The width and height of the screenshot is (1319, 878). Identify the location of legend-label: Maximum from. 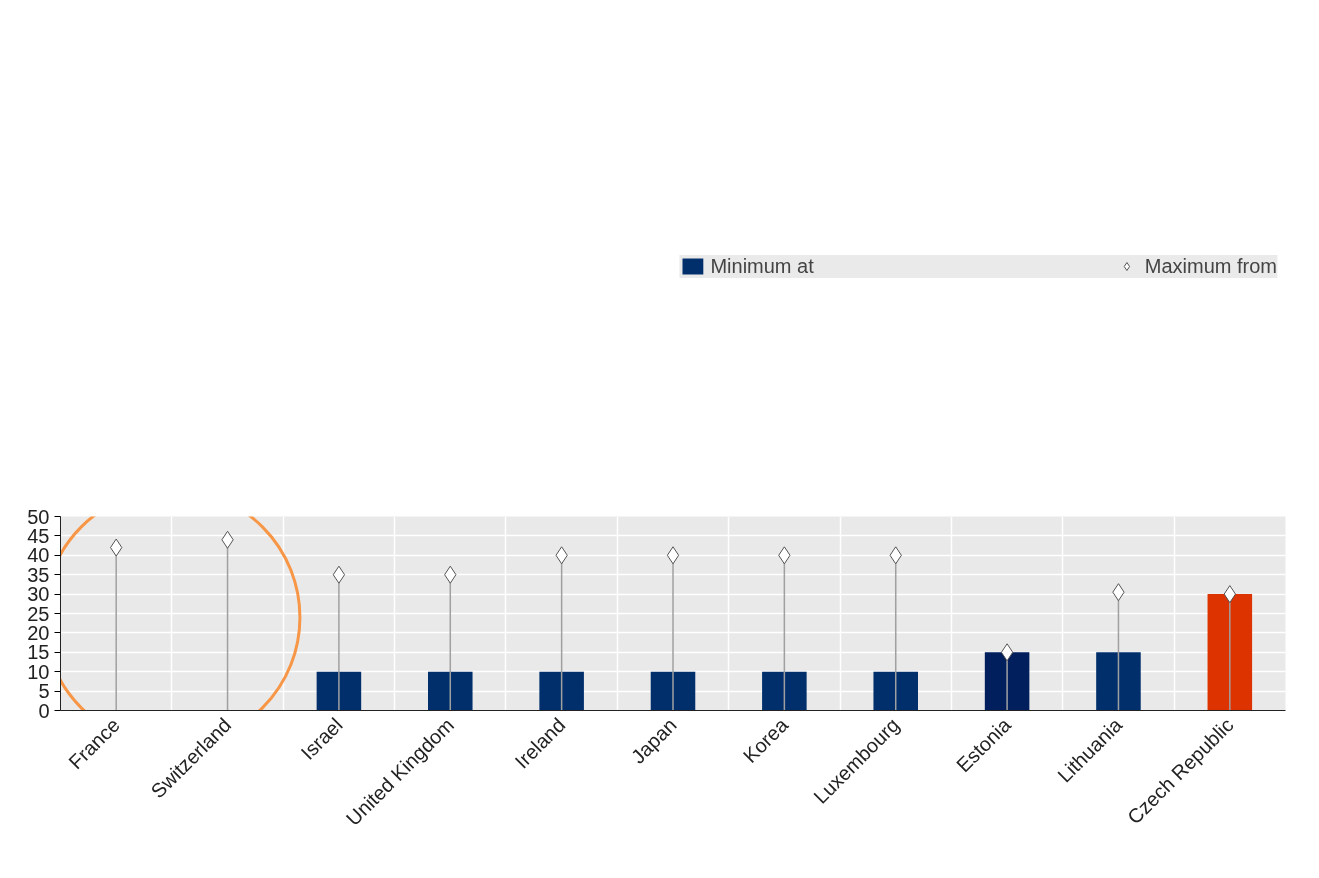
(1210, 266).